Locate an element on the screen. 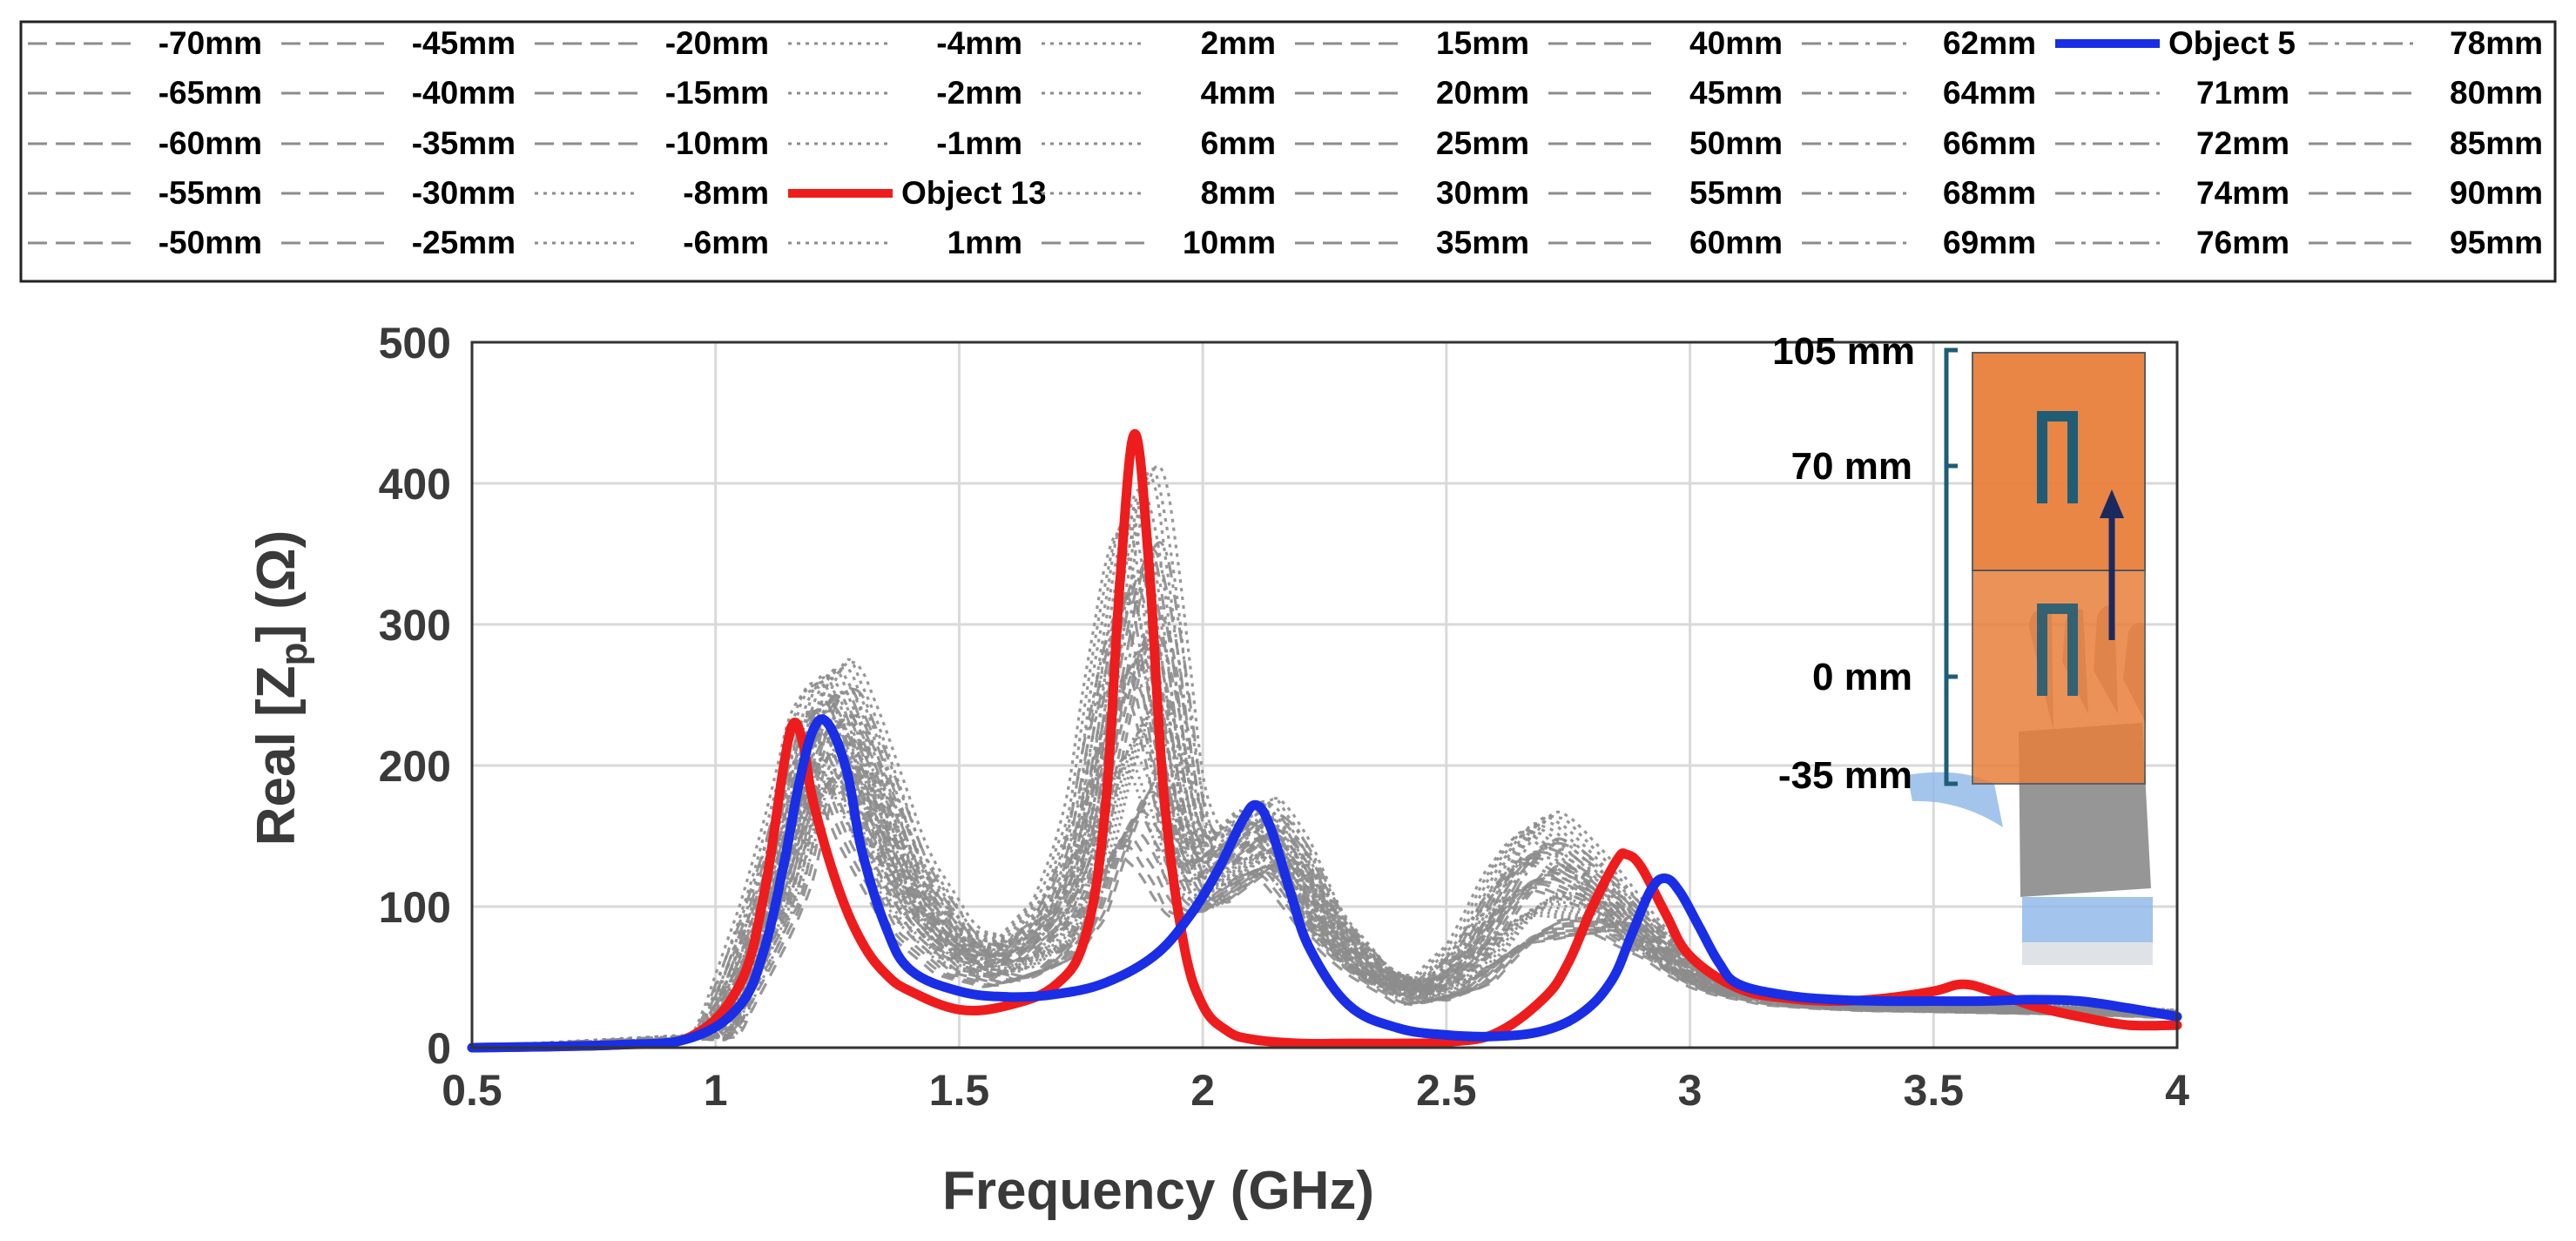 This screenshot has width=2576, height=1241. x-tick-label: 4 is located at coordinates (2177, 1090).